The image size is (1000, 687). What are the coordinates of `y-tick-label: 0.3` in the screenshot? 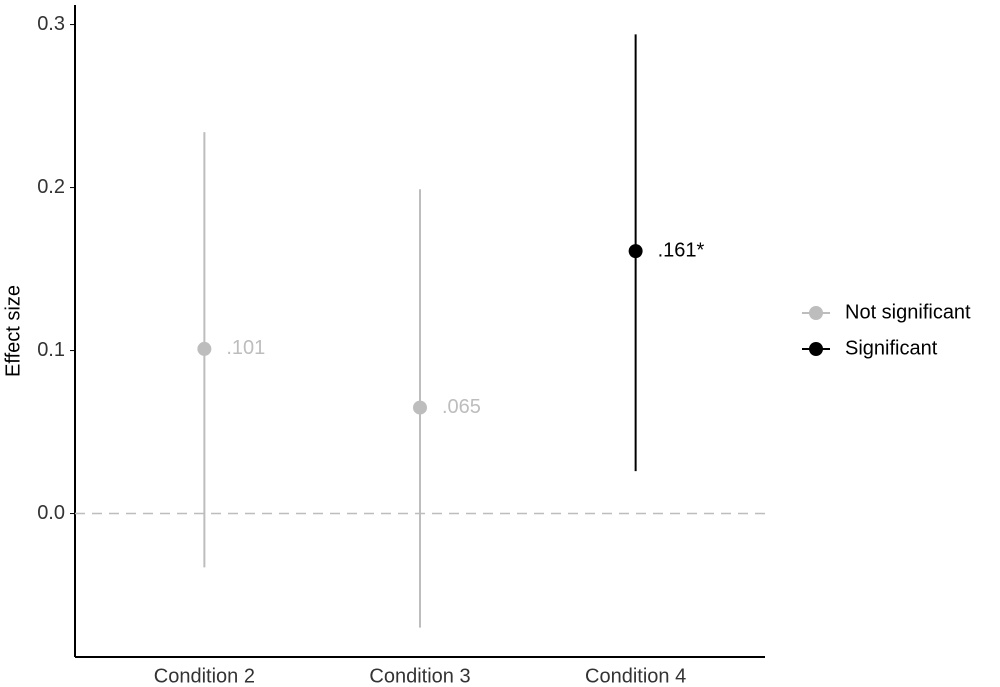 It's located at (51, 24).